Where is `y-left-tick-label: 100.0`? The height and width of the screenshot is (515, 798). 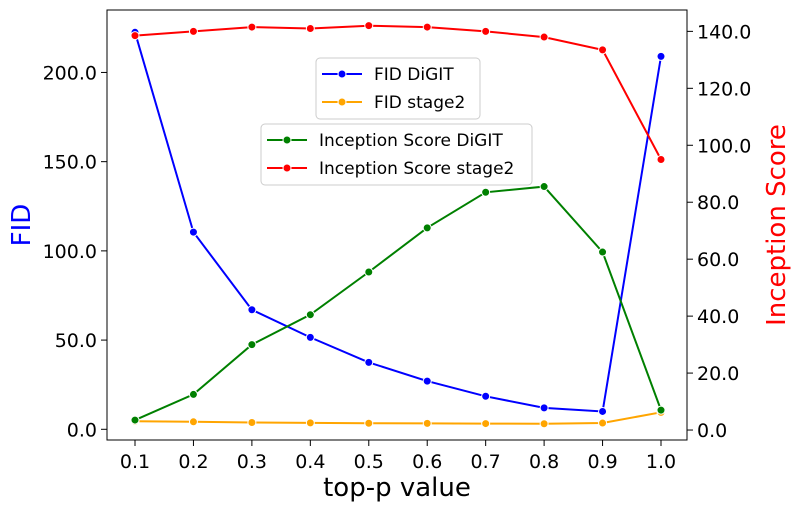
y-left-tick-label: 100.0 is located at coordinates (70, 252).